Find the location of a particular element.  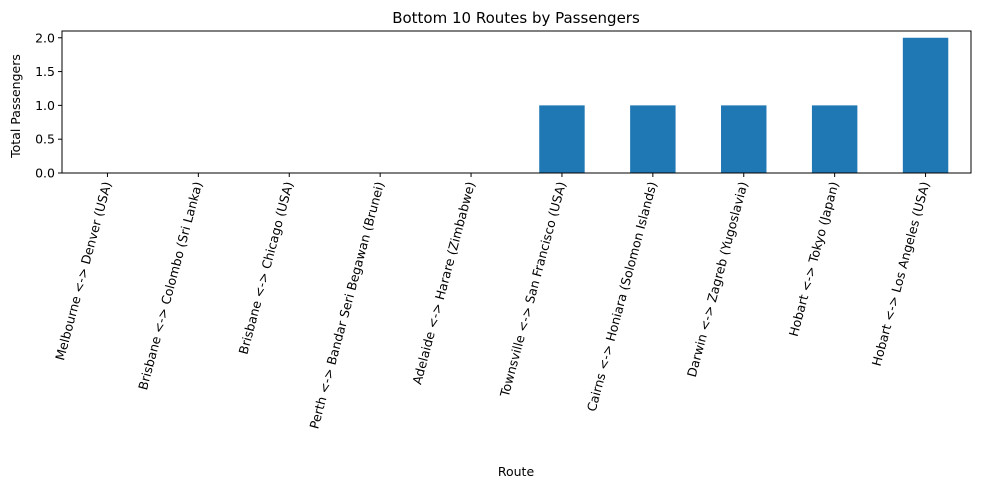

x-tick-label-8: Hobart <-> Tokyo (Japan) is located at coordinates (814, 259).